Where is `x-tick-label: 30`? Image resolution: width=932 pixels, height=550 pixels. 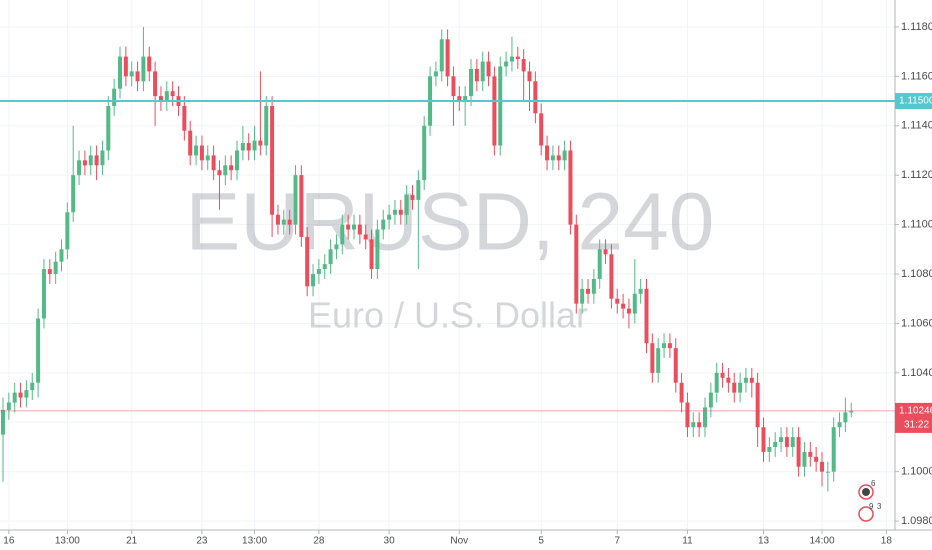 x-tick-label: 30 is located at coordinates (390, 541).